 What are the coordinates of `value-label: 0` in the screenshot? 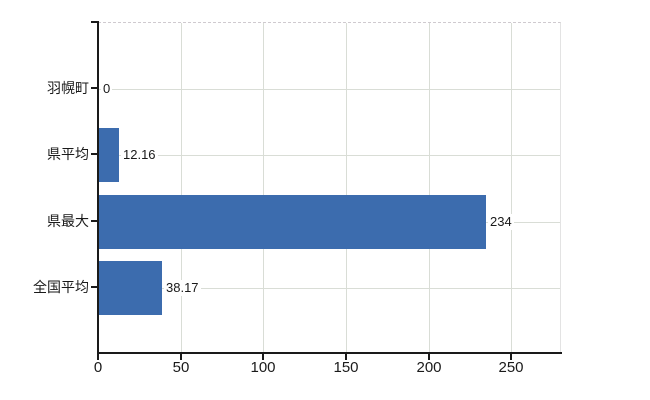 It's located at (107, 89).